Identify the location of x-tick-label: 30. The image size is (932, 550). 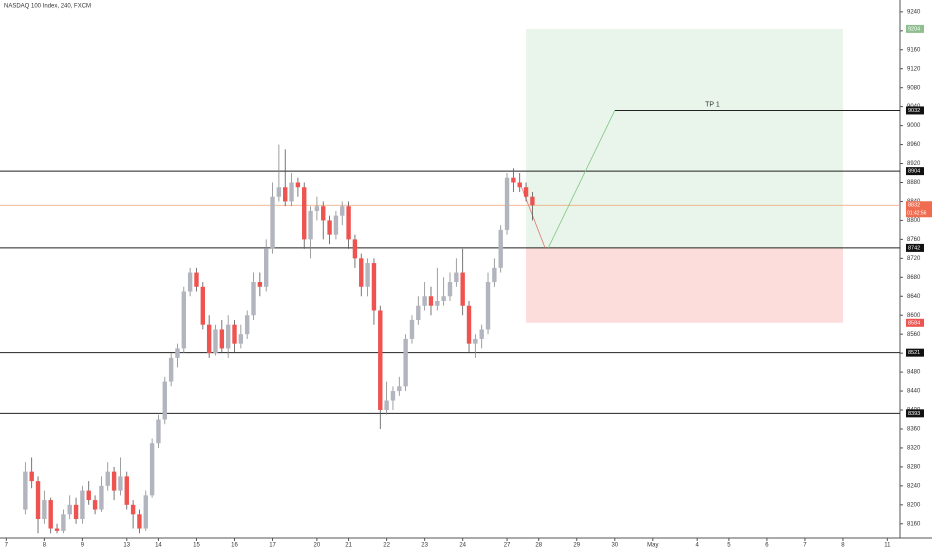
(614, 546).